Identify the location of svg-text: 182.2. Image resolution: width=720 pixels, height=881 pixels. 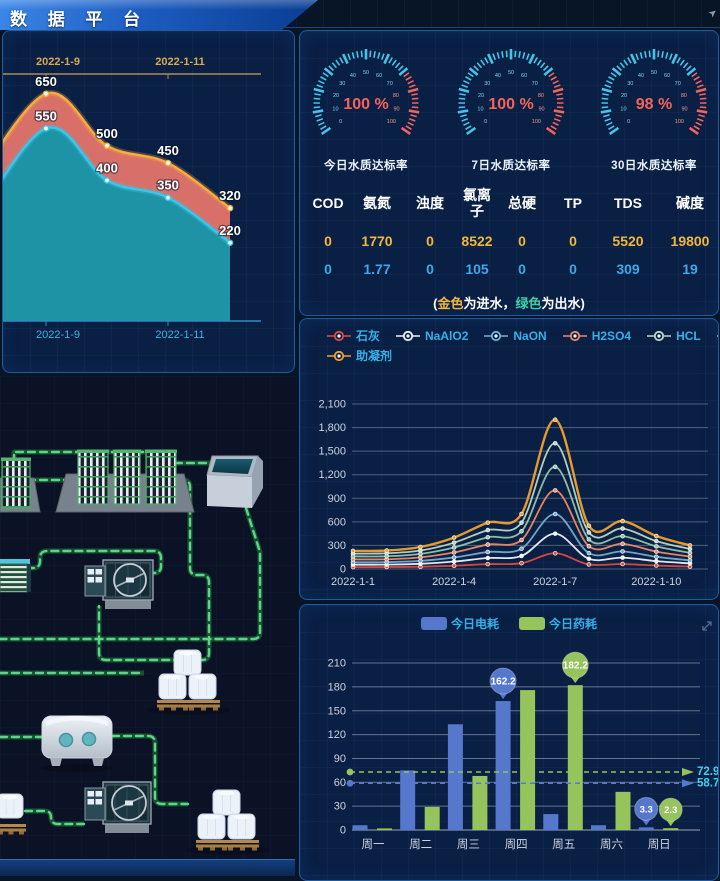
(575, 666).